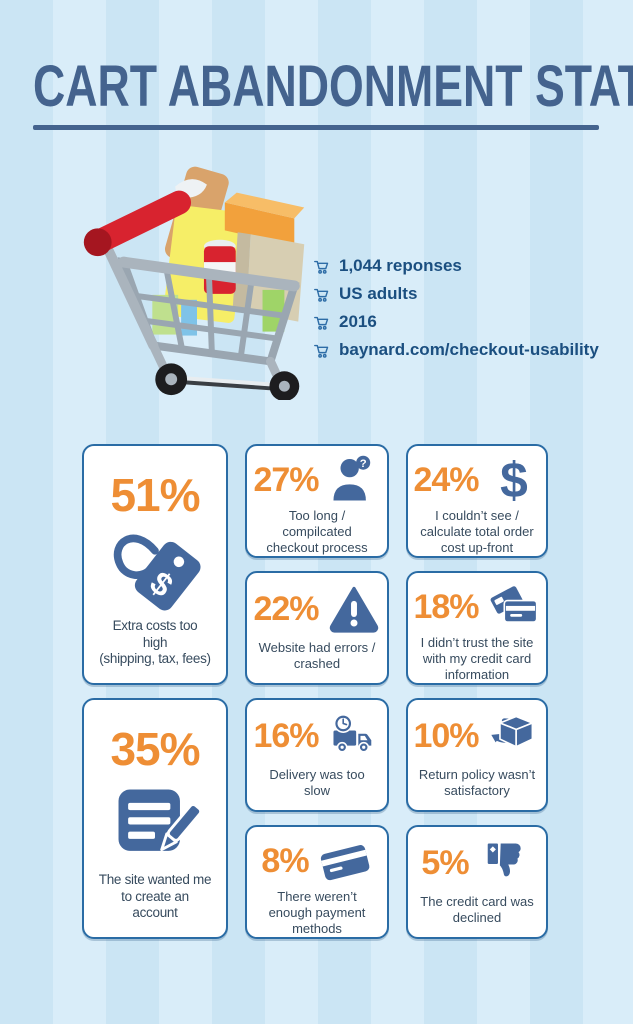 This screenshot has width=633, height=1024. Describe the element at coordinates (155, 495) in the screenshot. I see `stat-percent: 51%` at that location.